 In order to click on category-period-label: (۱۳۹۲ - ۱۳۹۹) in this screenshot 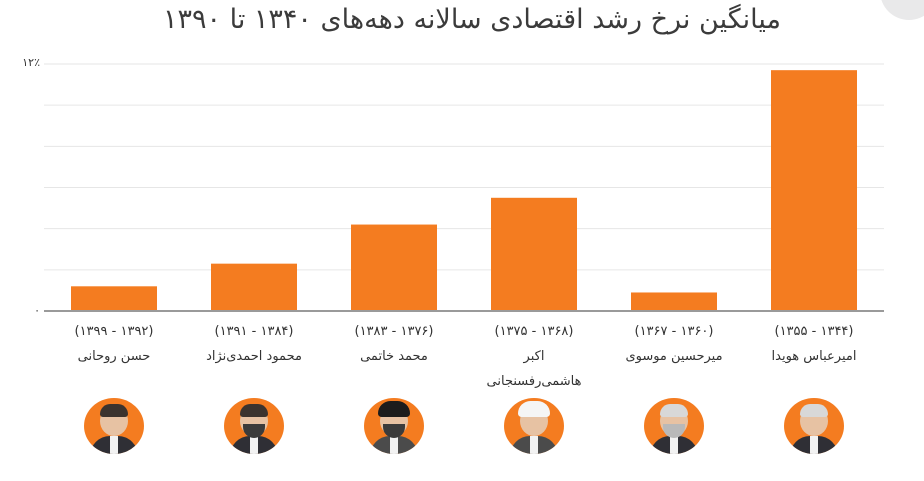, I will do `click(114, 331)`.